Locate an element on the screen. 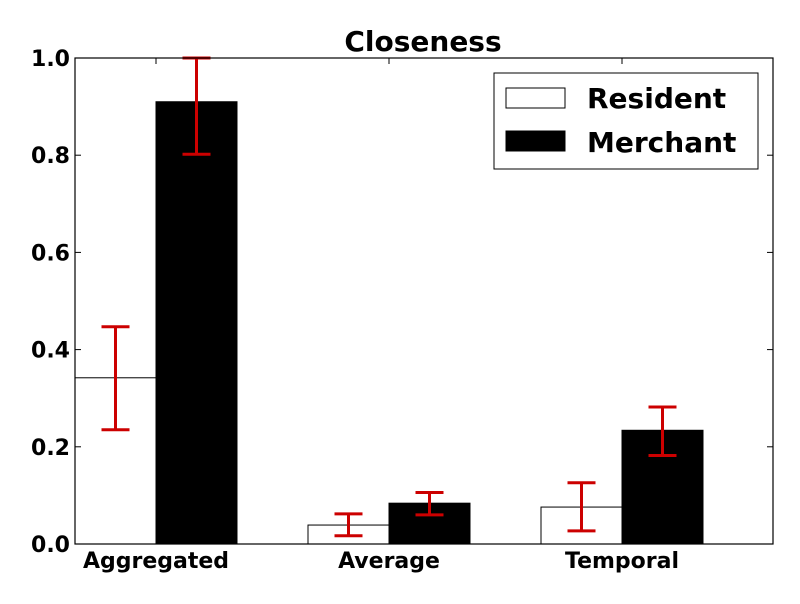 The width and height of the screenshot is (800, 604). legend: Resident Merchant is located at coordinates (626, 121).